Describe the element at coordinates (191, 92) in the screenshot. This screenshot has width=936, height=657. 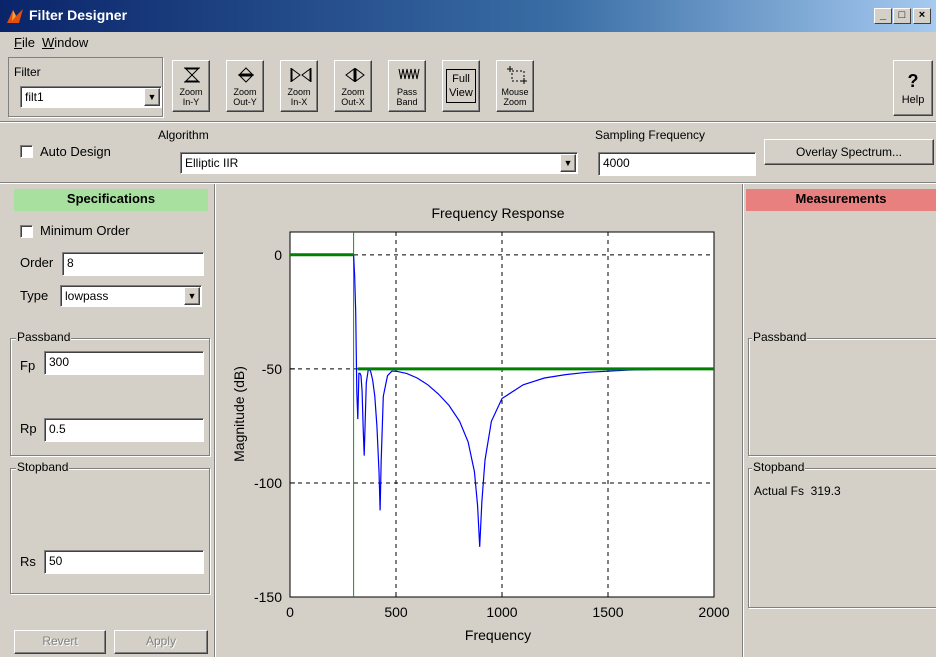
I see `zoom-in-y-label1: Zoom` at that location.